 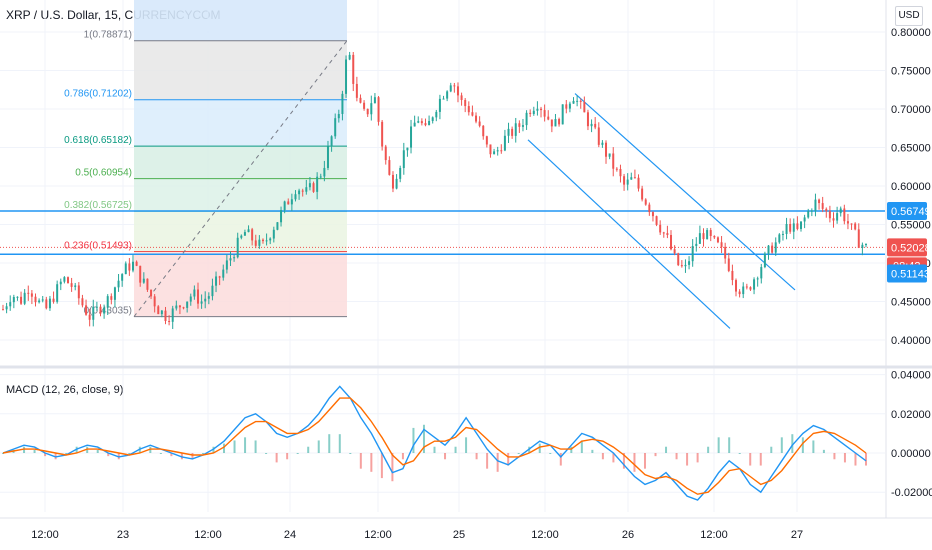 I want to click on macd-tick-label: -0.02000, so click(x=911, y=493).